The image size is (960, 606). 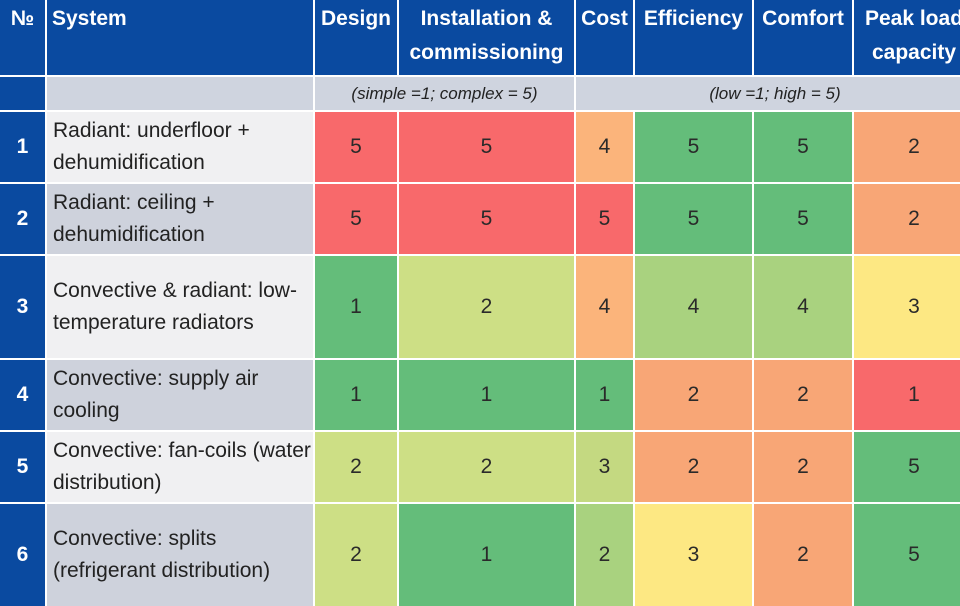 What do you see at coordinates (604, 555) in the screenshot?
I see `cost-score: 2` at bounding box center [604, 555].